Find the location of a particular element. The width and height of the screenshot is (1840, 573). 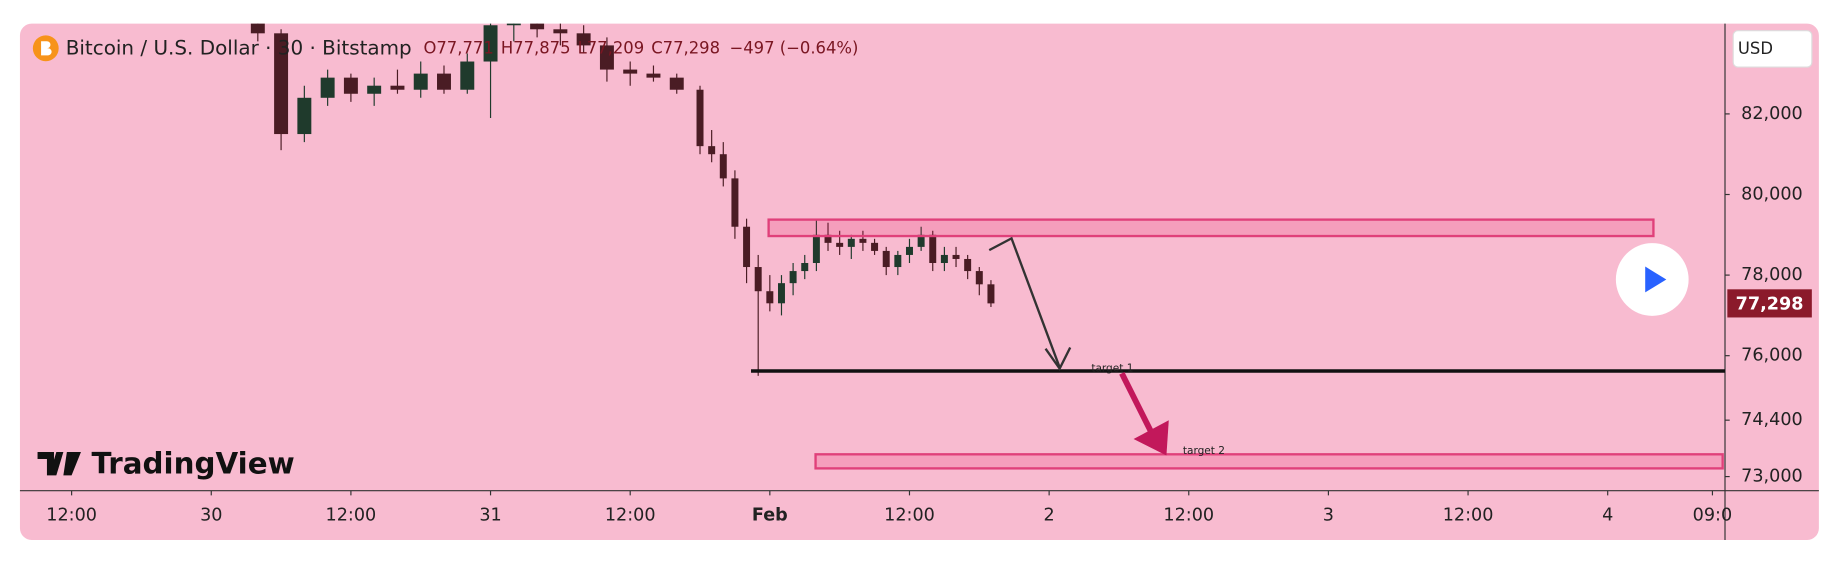

y-tick-label: 76,000 is located at coordinates (1772, 356).